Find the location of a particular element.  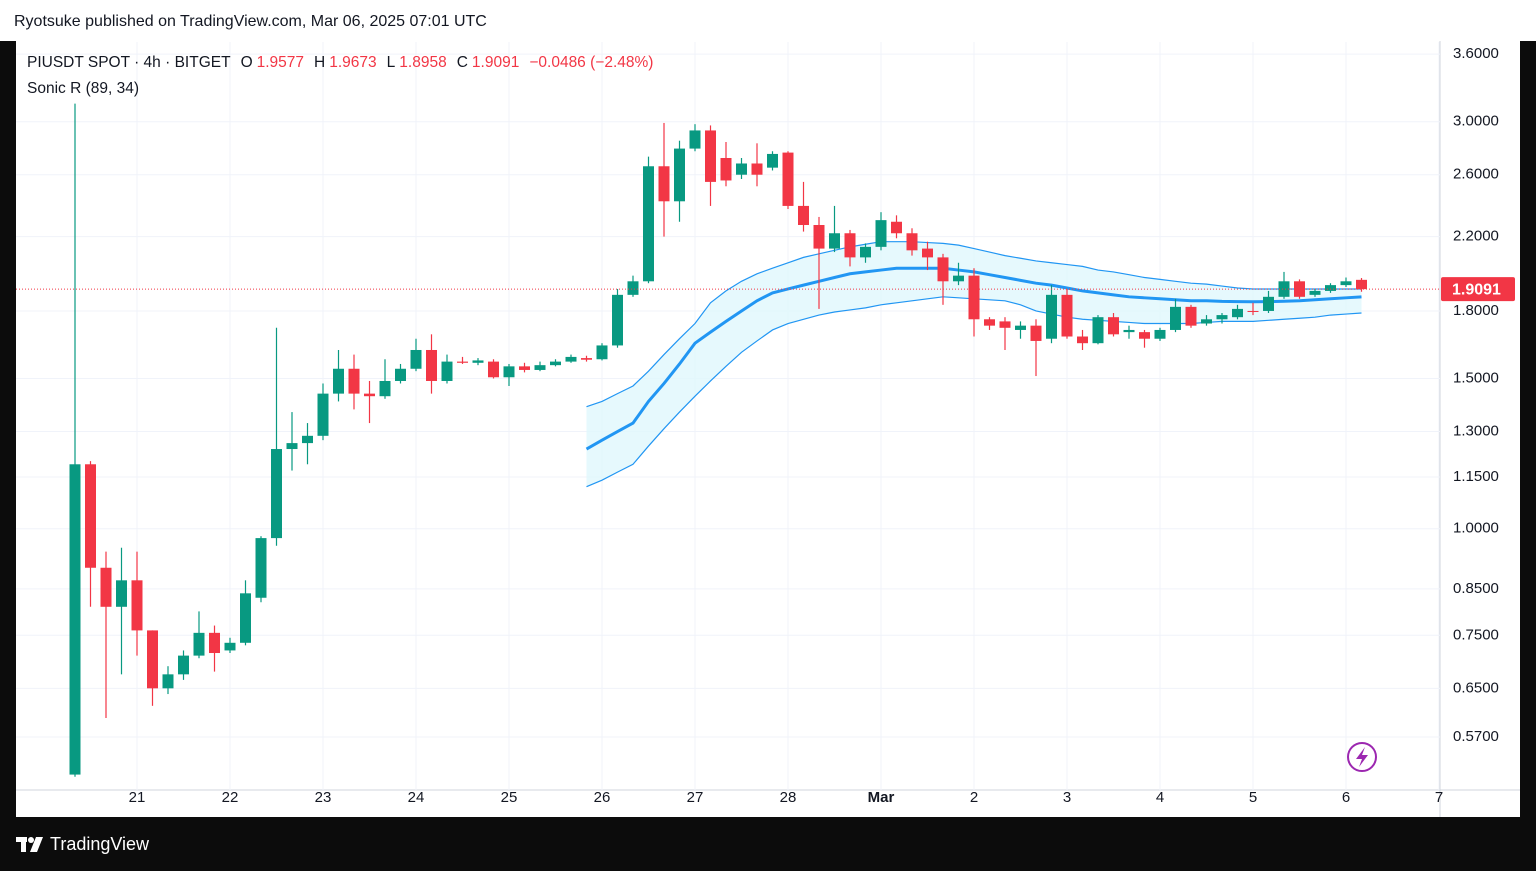

ohlc-value: 1.9577 is located at coordinates (280, 62).